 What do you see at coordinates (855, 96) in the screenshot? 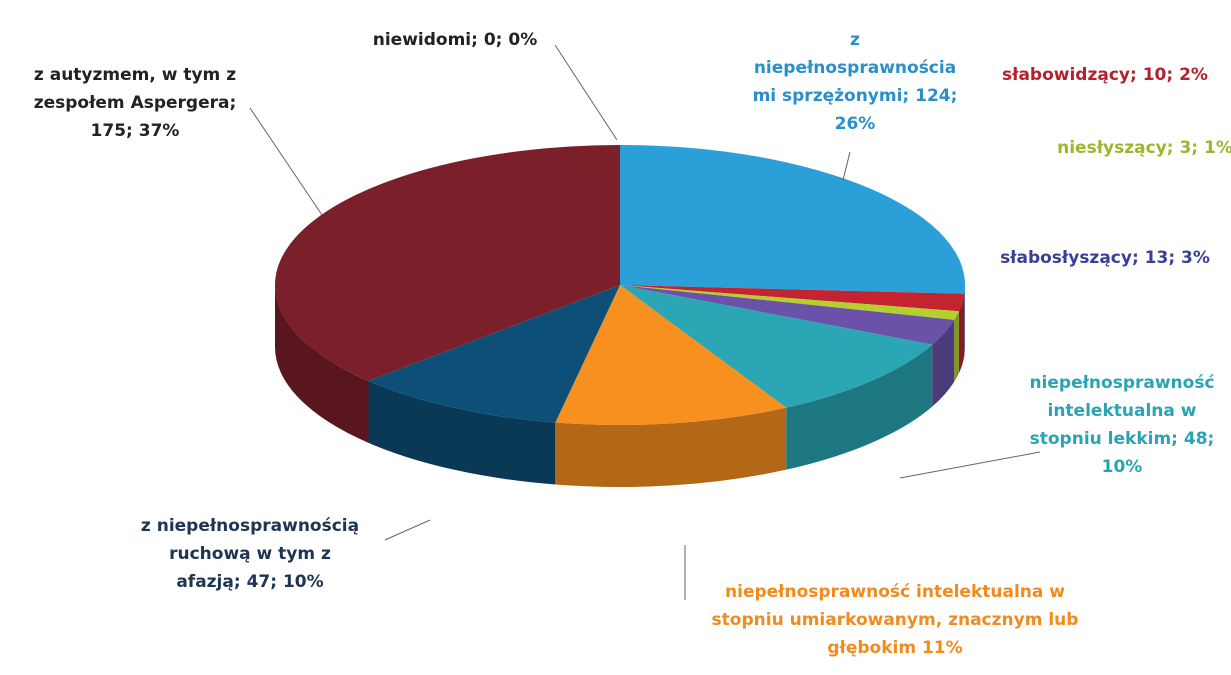
I see `data-label: mi sprzężonymi; 124;` at bounding box center [855, 96].